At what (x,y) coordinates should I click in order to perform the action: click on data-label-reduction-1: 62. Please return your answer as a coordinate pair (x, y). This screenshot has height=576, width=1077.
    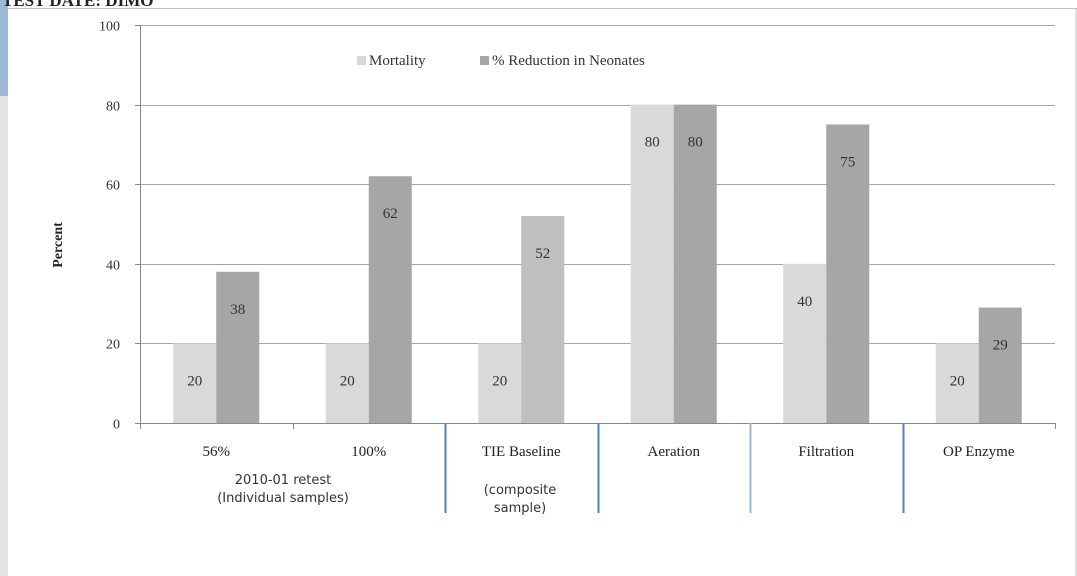
    Looking at the image, I should click on (390, 214).